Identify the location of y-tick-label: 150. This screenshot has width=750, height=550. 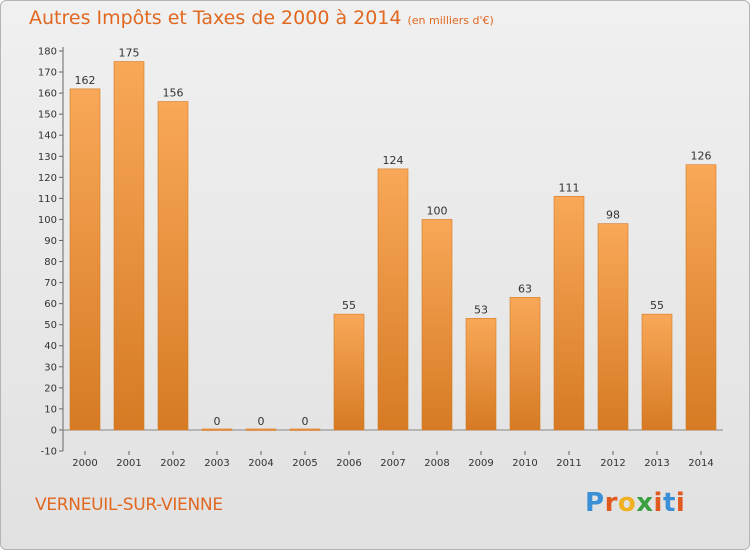
(47, 115).